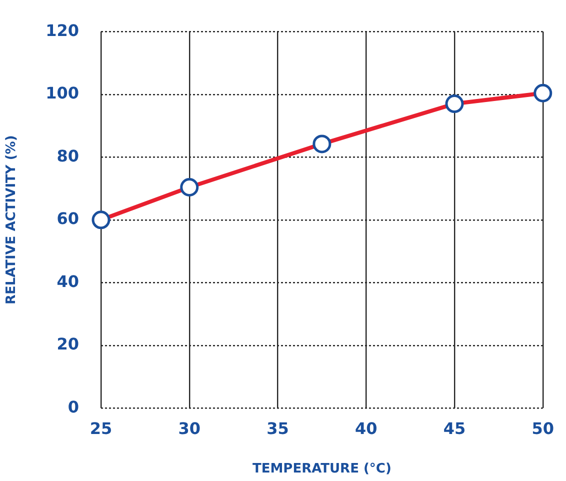  I want to click on x-tick-label: 35, so click(277, 428).